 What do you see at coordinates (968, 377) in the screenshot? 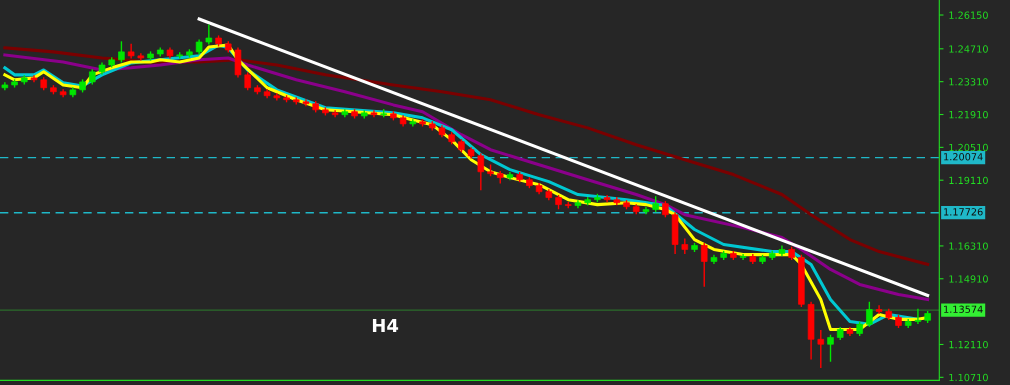
I see `y-tick-label: 1.10710` at bounding box center [968, 377].